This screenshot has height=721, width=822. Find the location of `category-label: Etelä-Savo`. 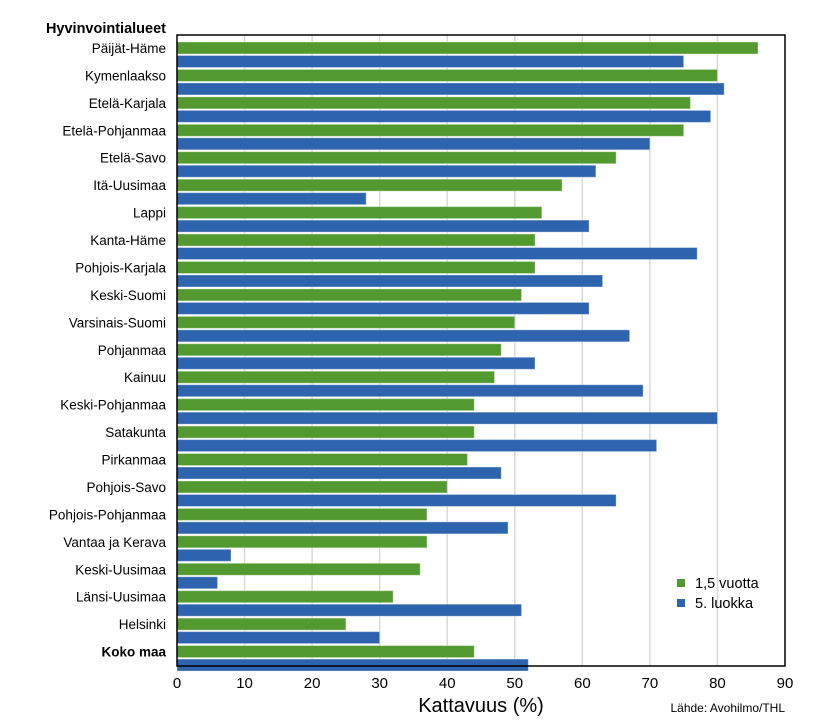

category-label: Etelä-Savo is located at coordinates (133, 158).